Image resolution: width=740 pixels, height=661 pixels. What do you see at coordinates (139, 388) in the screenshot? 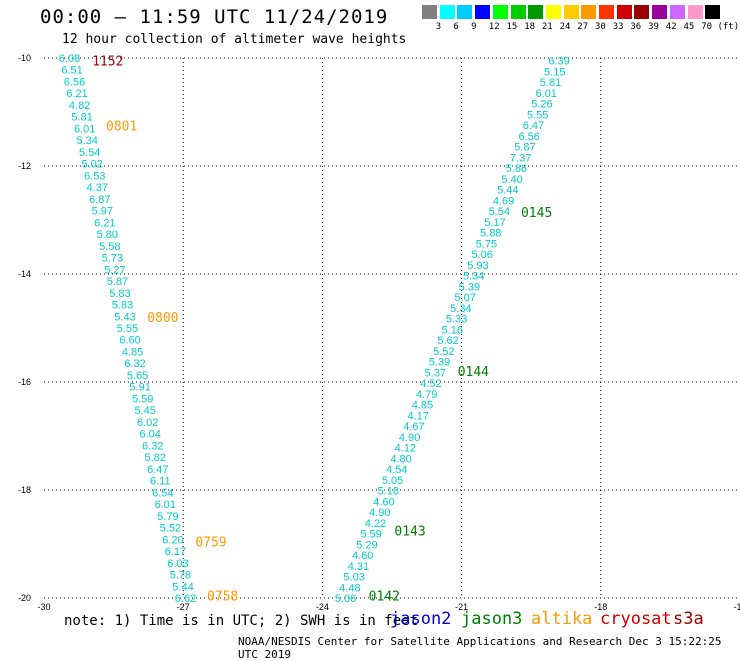
I see `swh-value-label: 5.91` at bounding box center [139, 388].